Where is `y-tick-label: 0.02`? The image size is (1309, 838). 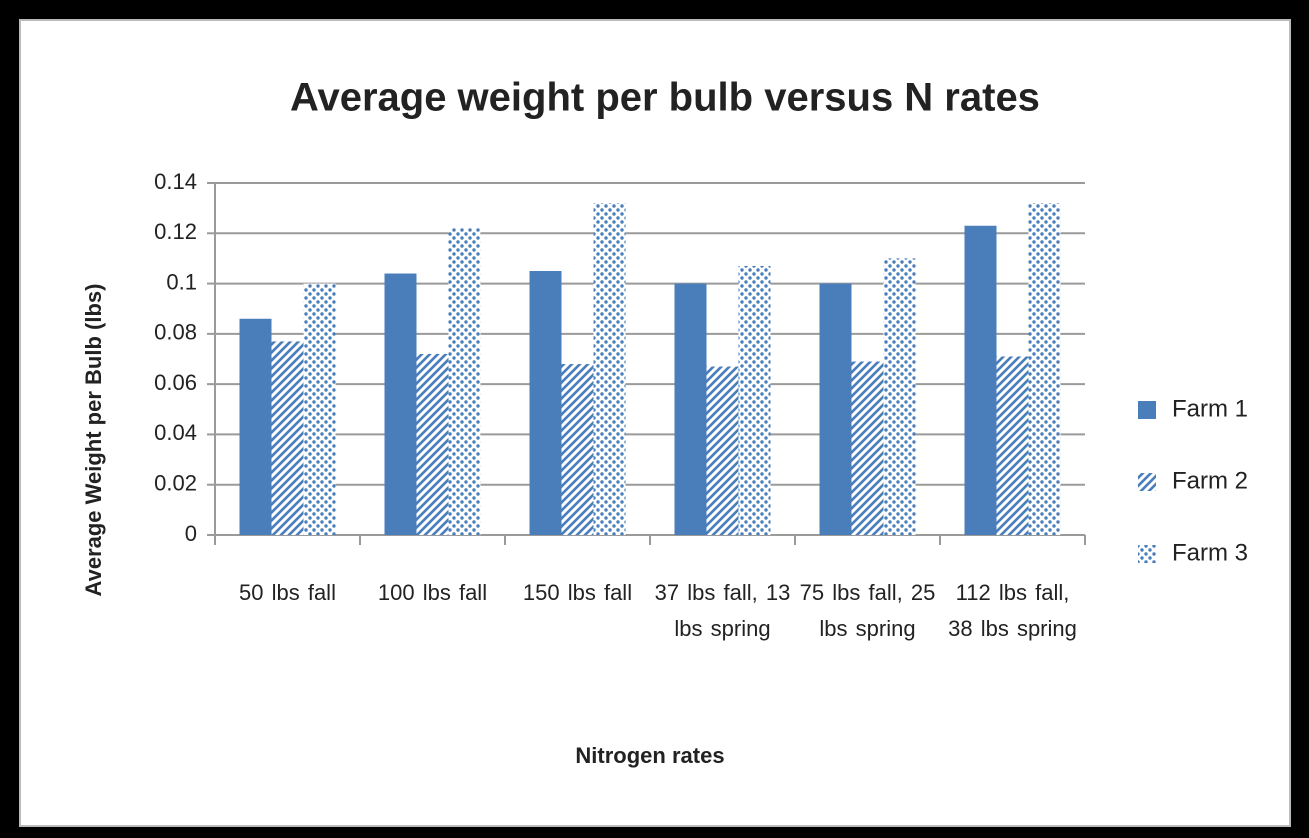
y-tick-label: 0.02 is located at coordinates (175, 483).